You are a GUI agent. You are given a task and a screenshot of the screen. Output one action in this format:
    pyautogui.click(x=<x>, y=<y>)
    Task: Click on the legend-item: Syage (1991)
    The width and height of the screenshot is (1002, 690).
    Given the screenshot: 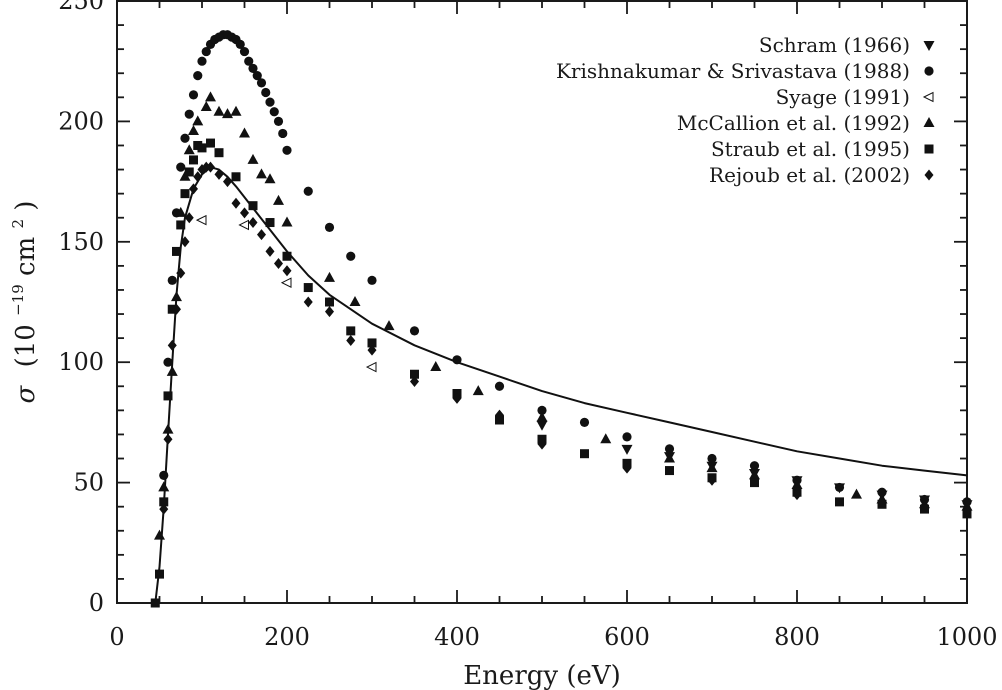 What is the action you would take?
    pyautogui.click(x=855, y=97)
    